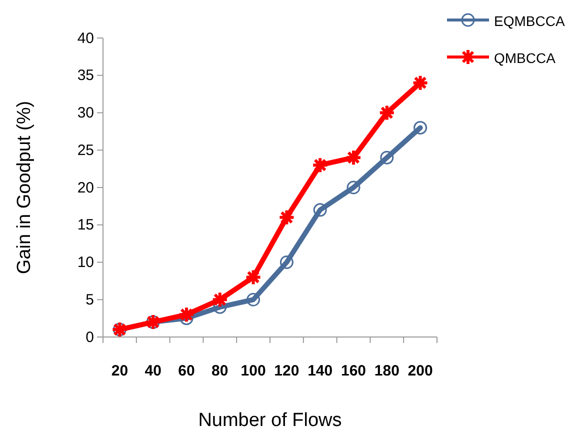 The width and height of the screenshot is (577, 434). What do you see at coordinates (525, 58) in the screenshot?
I see `legend-label: QMBCCA` at bounding box center [525, 58].